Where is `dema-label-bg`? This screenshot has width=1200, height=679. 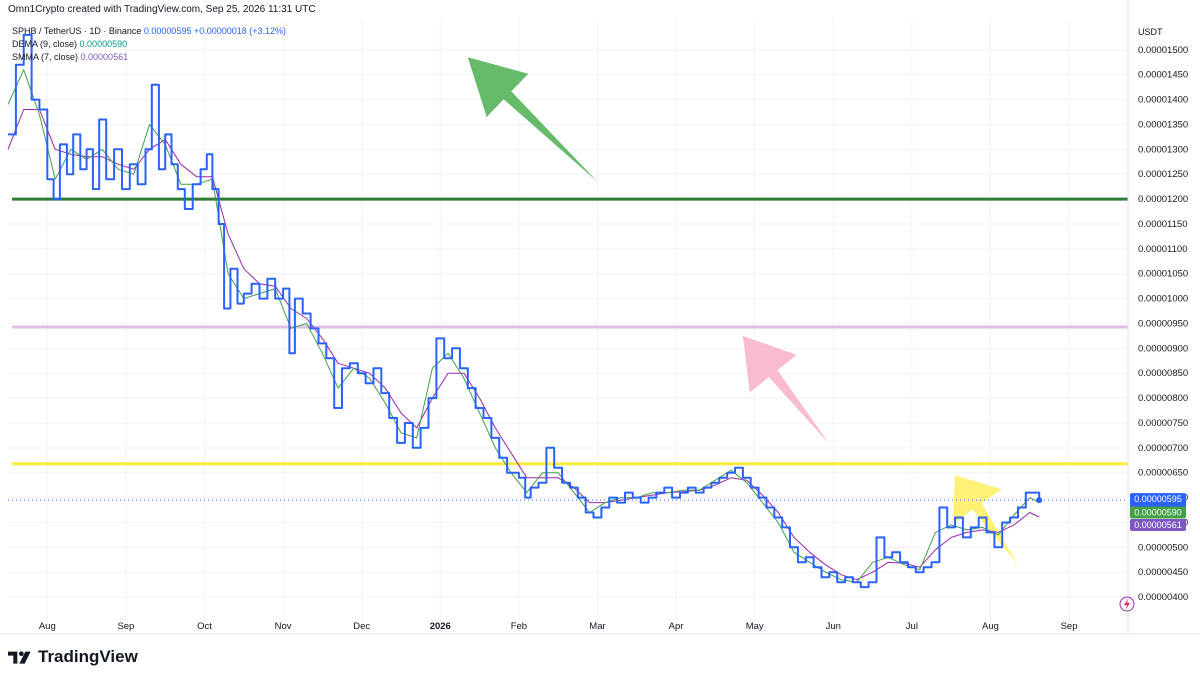 dema-label-bg is located at coordinates (1158, 512).